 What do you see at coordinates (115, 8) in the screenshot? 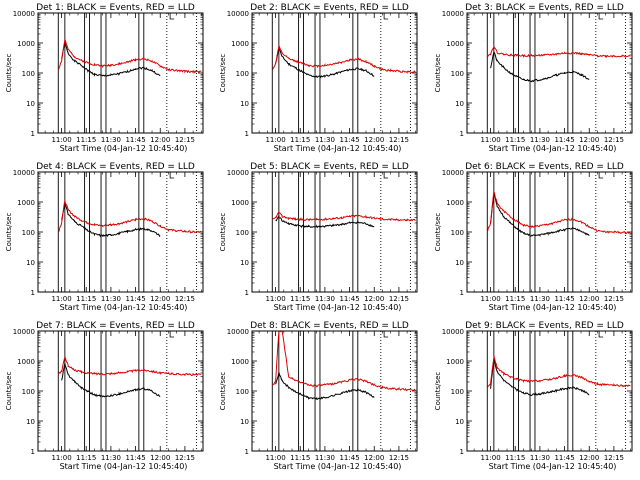
I see `chart-title: Det 1: BLACK = Events, RED = LLD` at bounding box center [115, 8].